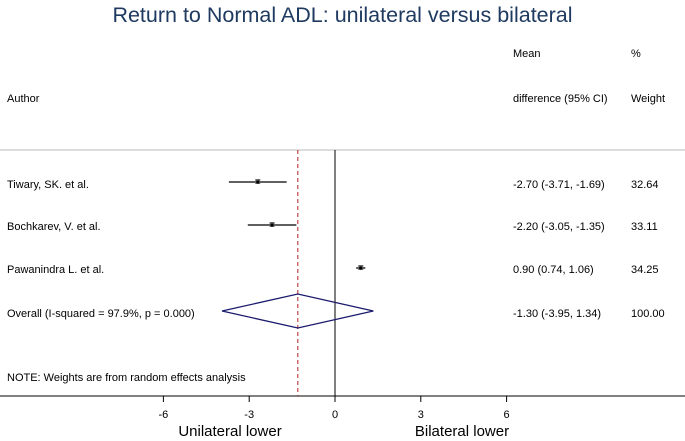  I want to click on weight-header-line1: %, so click(636, 54).